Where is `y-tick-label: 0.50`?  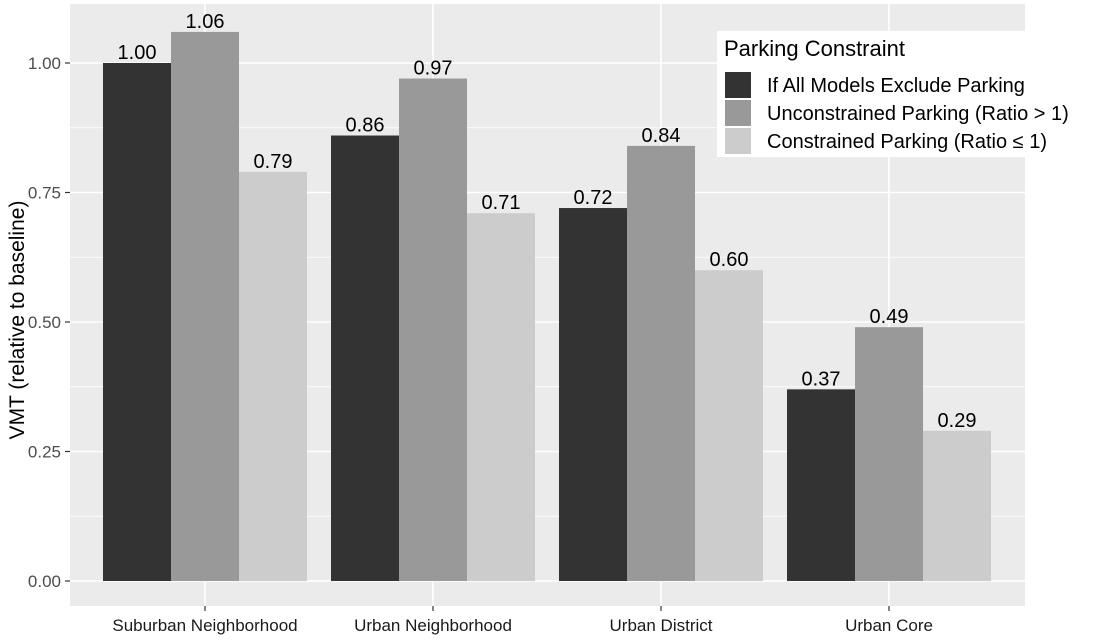 y-tick-label: 0.50 is located at coordinates (44, 322).